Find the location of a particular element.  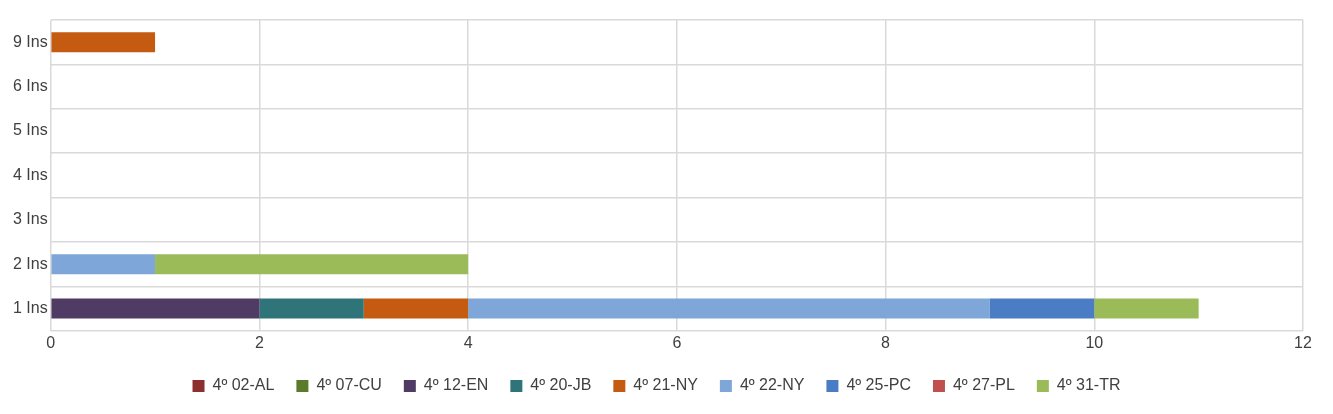

y-tick-label: 5 Ins is located at coordinates (30, 130).